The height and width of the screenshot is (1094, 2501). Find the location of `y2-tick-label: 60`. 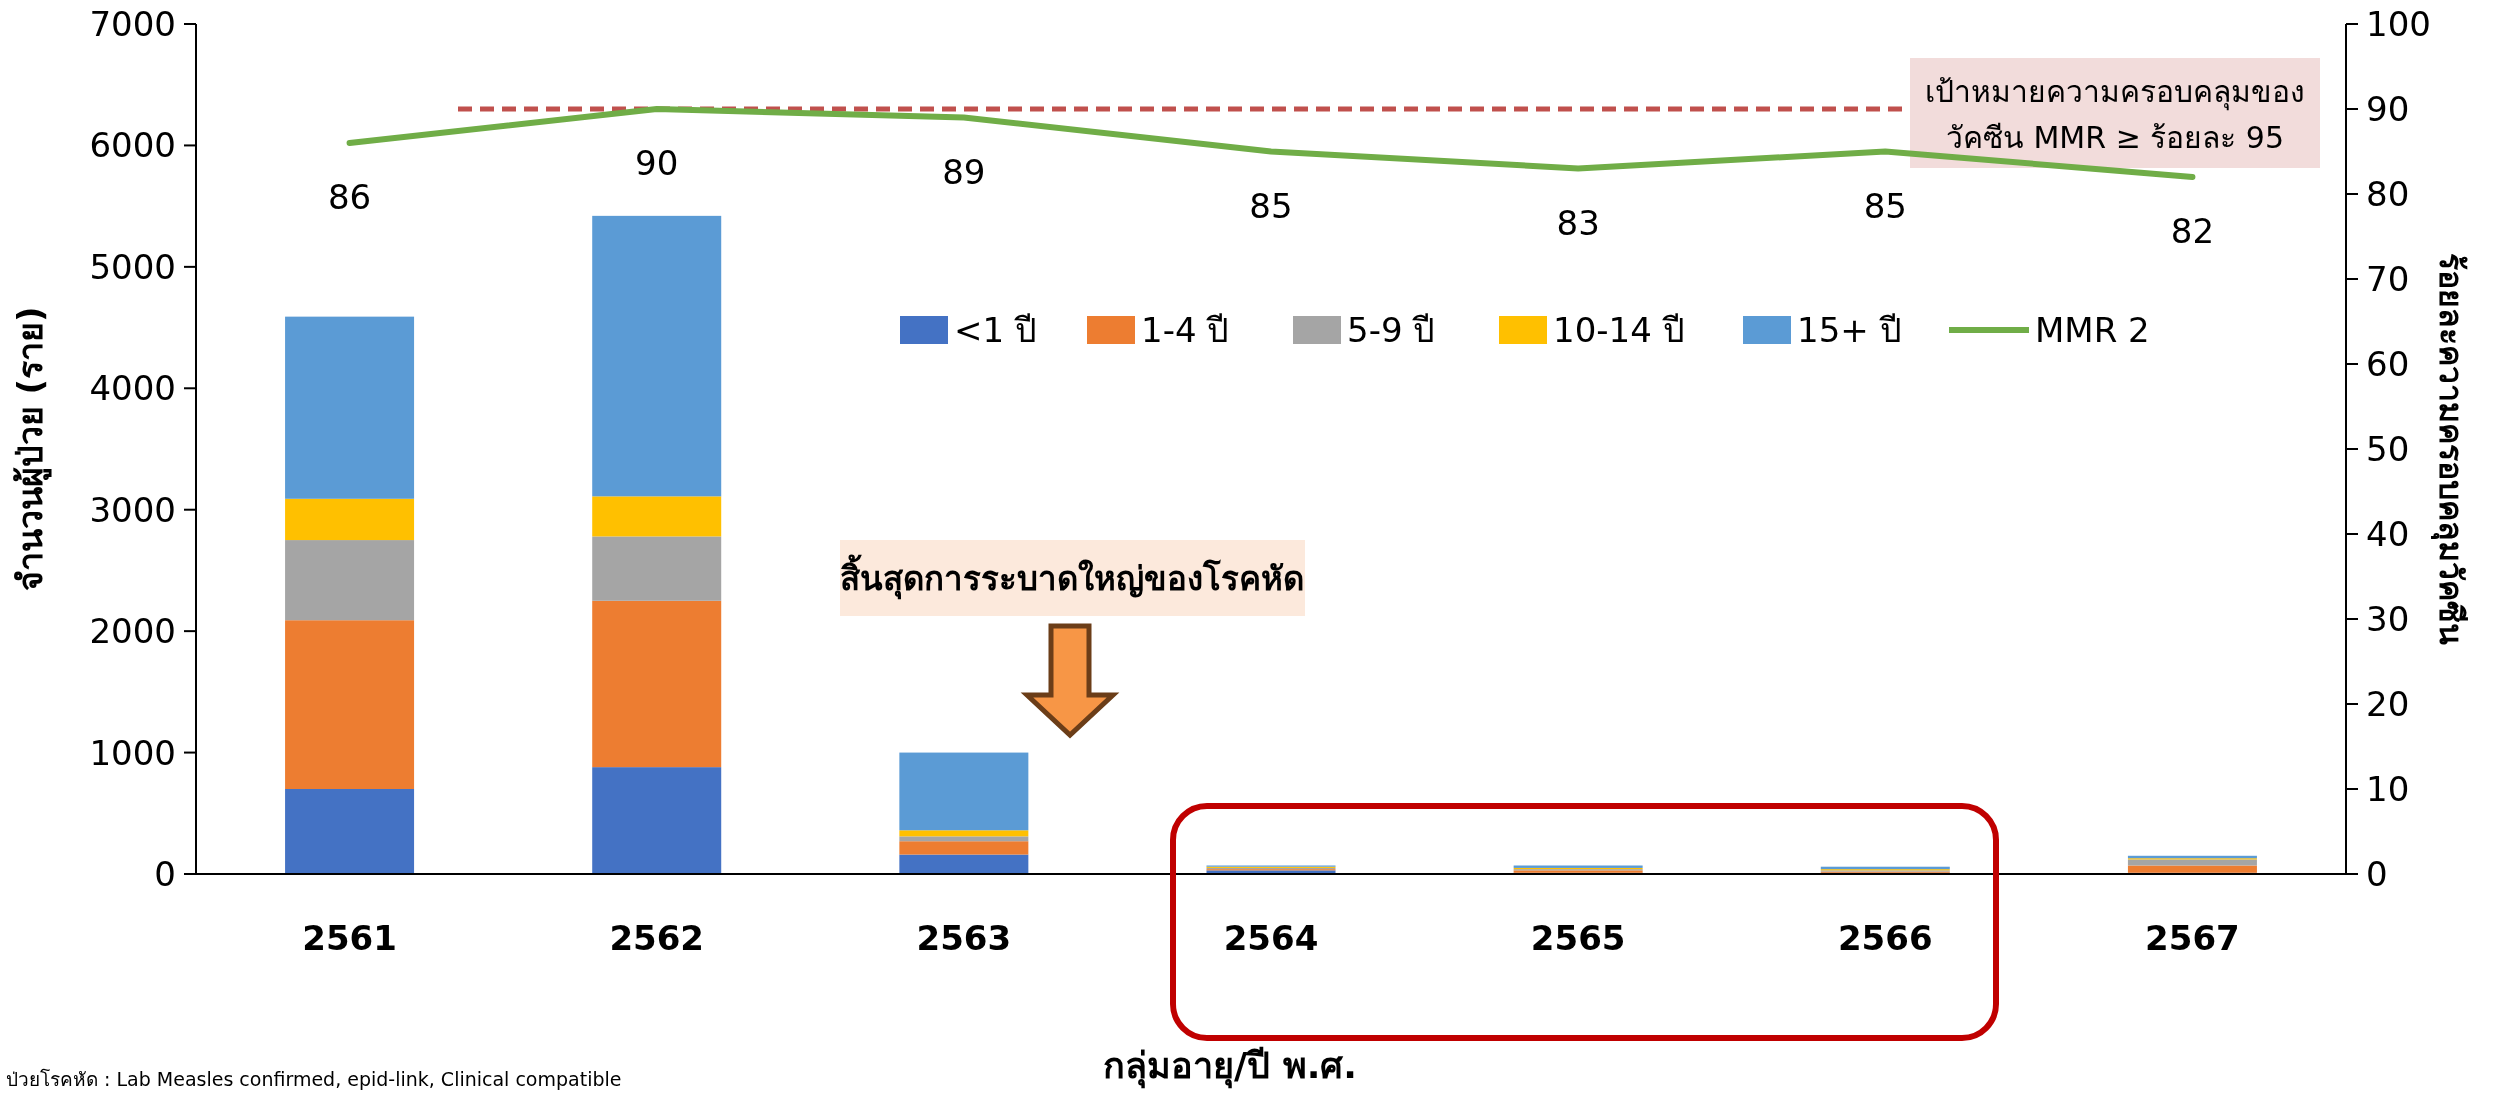

y2-tick-label: 60 is located at coordinates (2388, 364).